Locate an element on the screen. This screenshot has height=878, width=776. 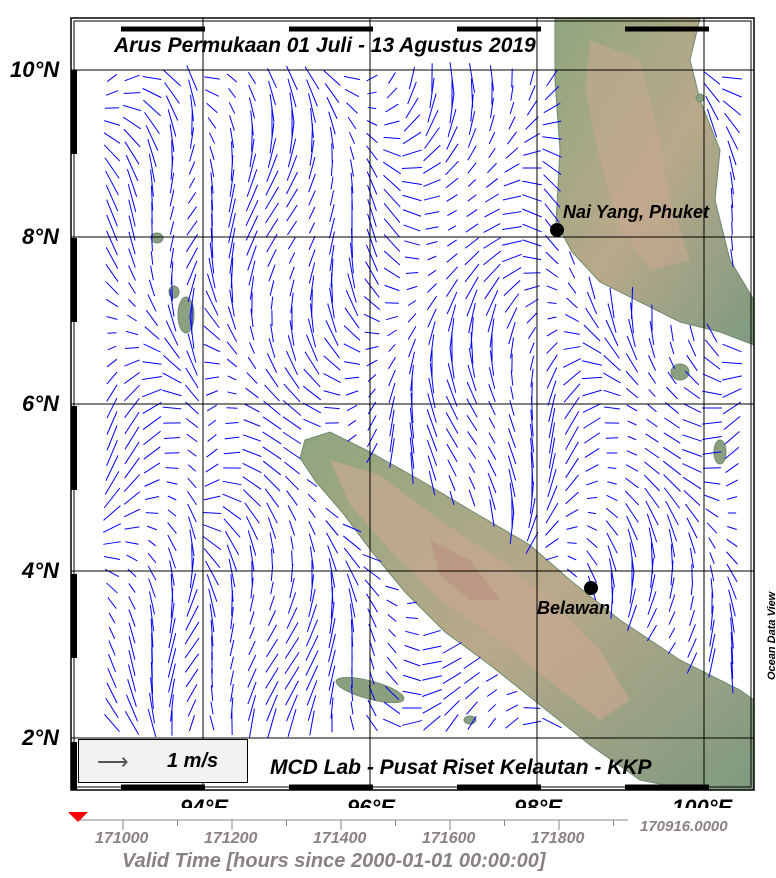
watermark: Ocean Data View is located at coordinates (771, 635).